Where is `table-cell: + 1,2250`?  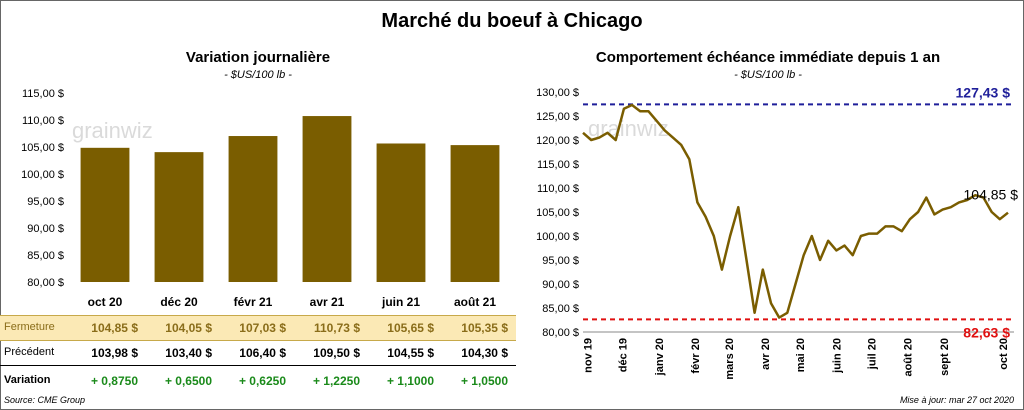
table-cell: + 1,2250 is located at coordinates (336, 381).